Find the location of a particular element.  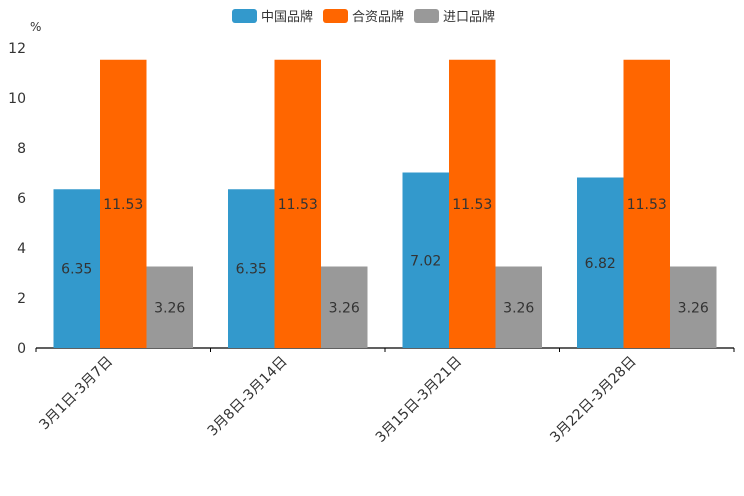

legend-label-joint-venture-brand: 合资品牌 is located at coordinates (378, 17).